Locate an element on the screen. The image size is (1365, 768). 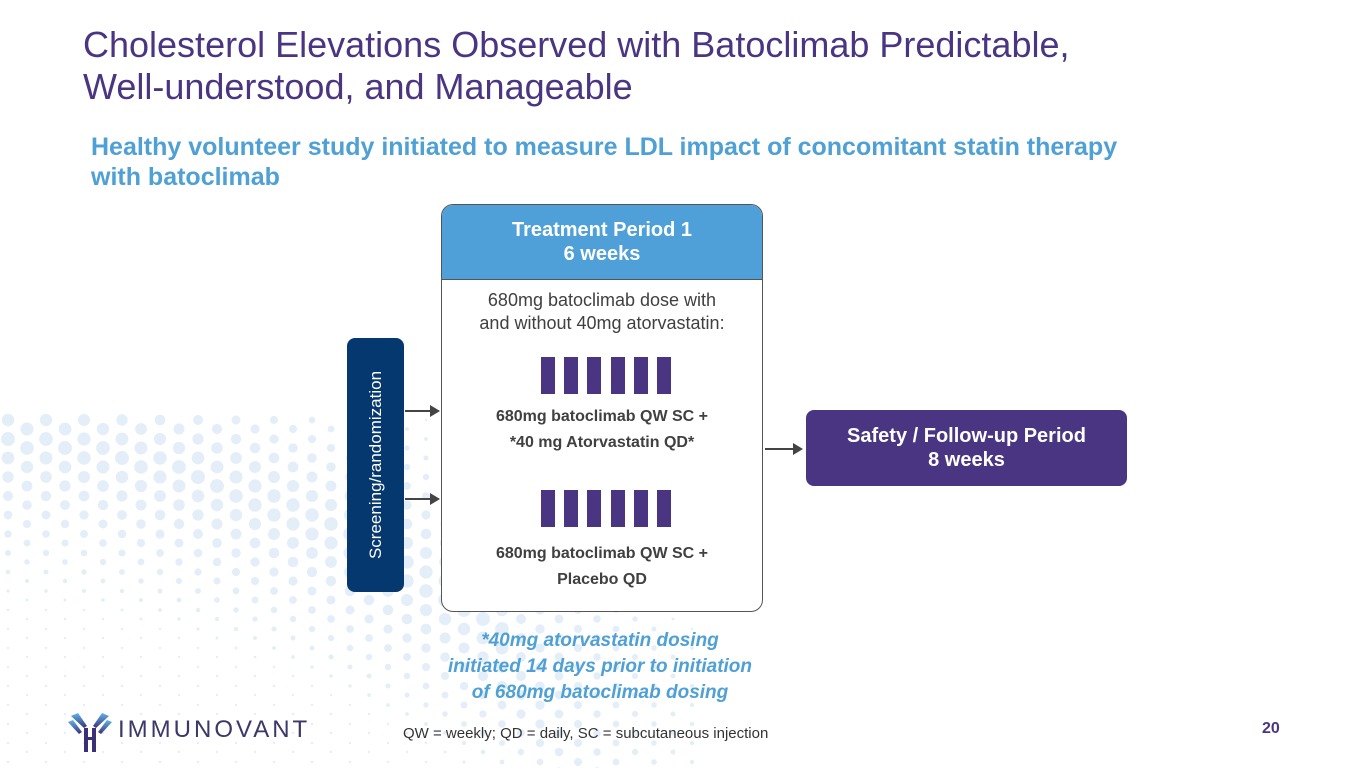
arm-2-label-line-2: Placebo QD is located at coordinates (602, 579).